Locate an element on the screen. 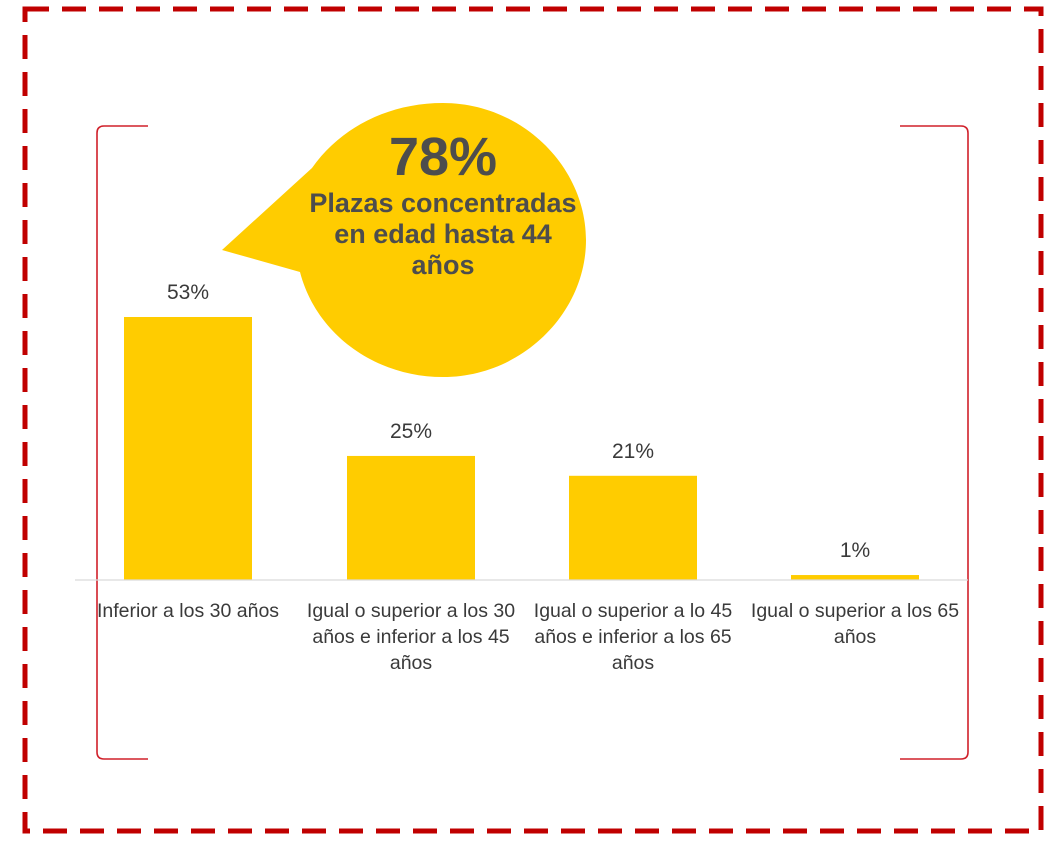 The image size is (1058, 845). left-bracket is located at coordinates (122, 442).